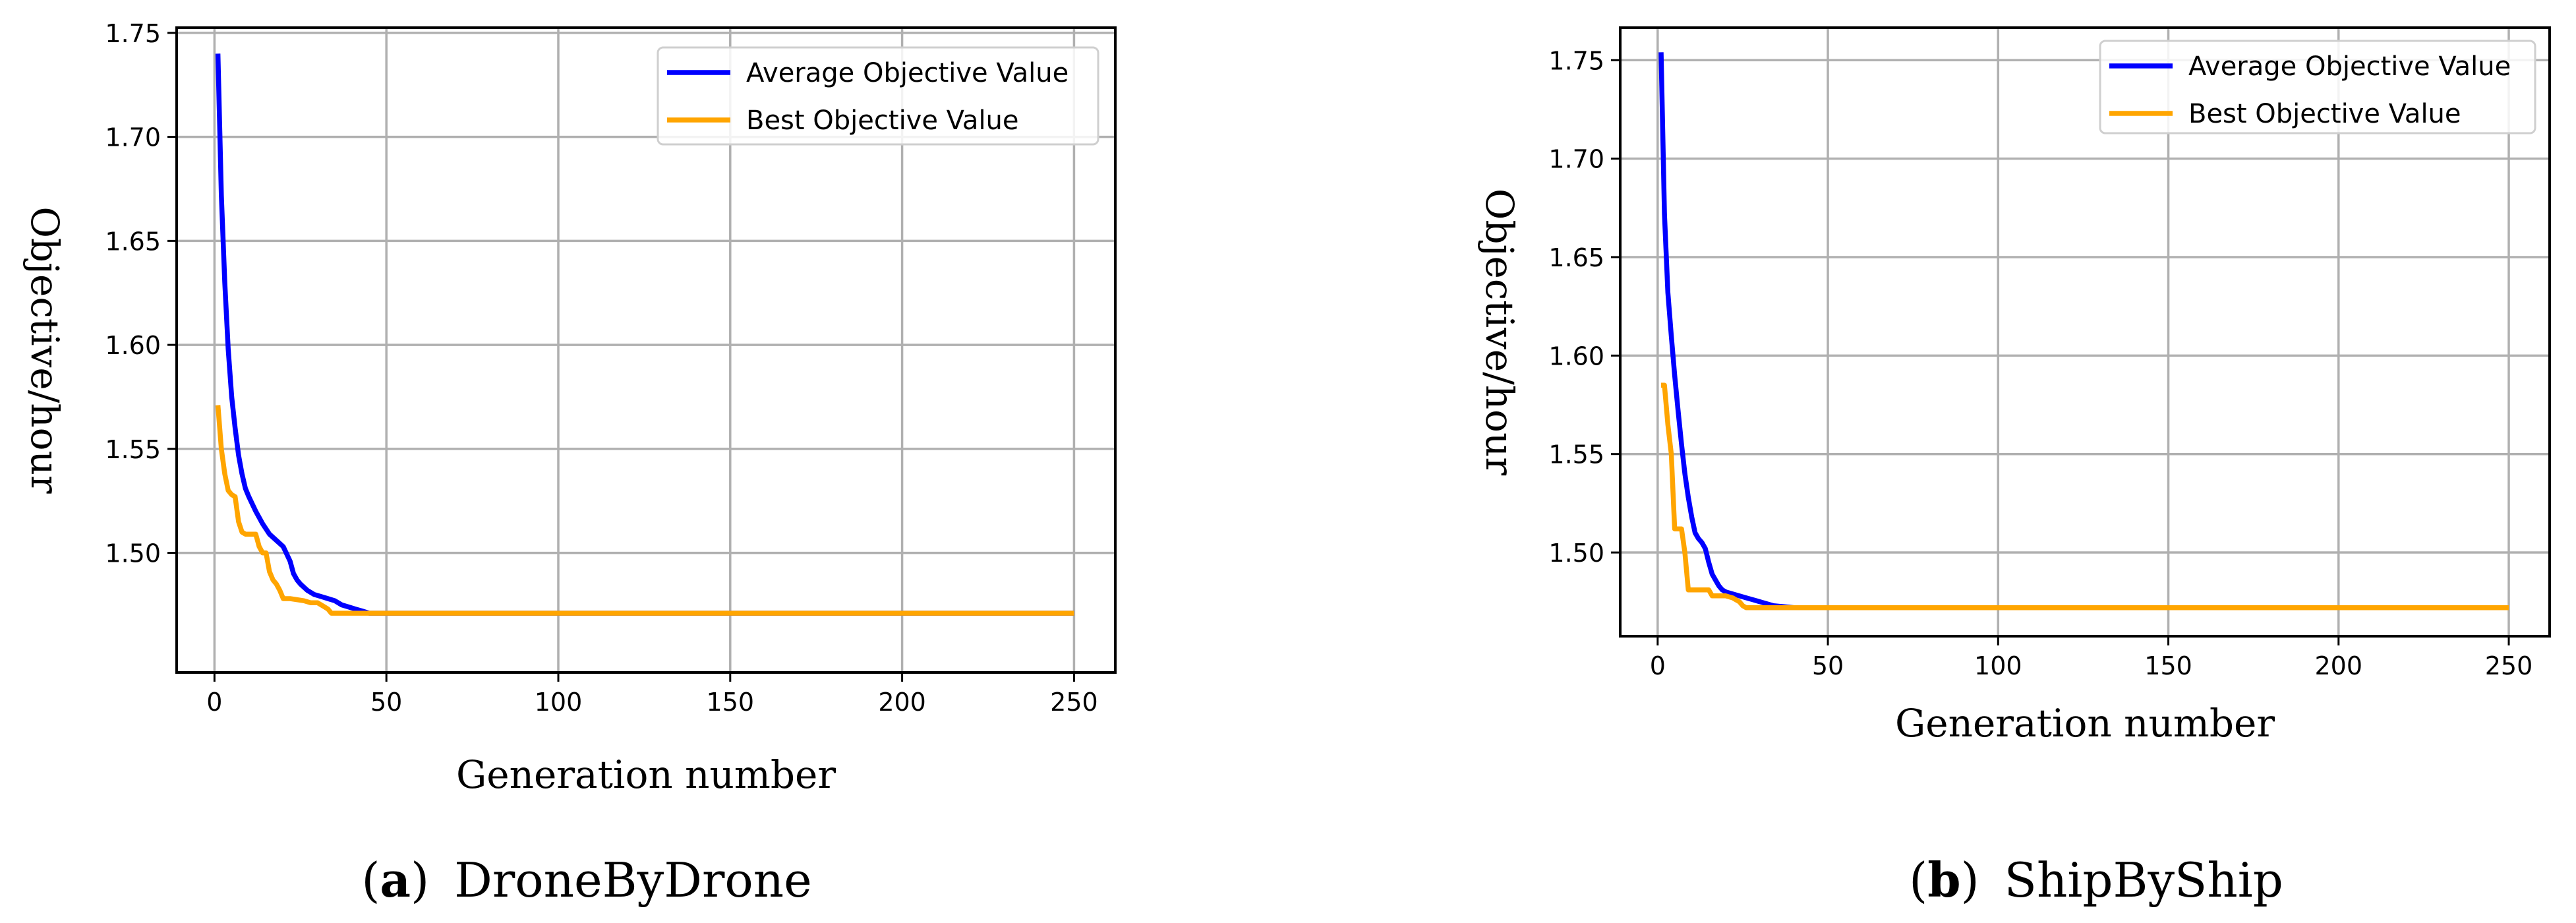 The height and width of the screenshot is (923, 2576). Describe the element at coordinates (2144, 880) in the screenshot. I see `caption-title: ShipByShip` at that location.